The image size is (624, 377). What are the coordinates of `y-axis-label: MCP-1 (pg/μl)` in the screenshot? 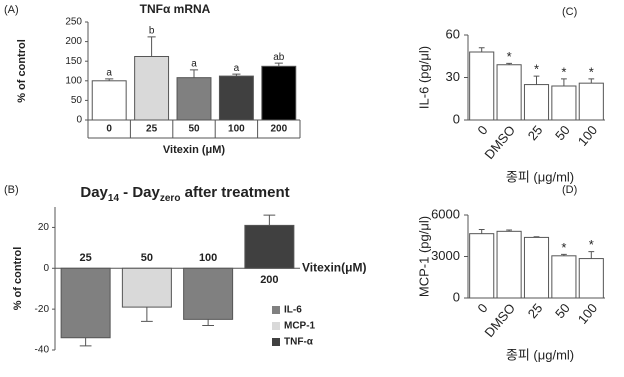 It's located at (423, 256).